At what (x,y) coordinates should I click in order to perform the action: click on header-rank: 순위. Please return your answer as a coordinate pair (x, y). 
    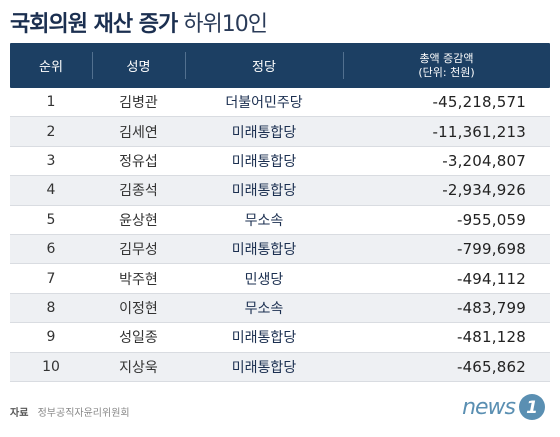
    Looking at the image, I should click on (51, 67).